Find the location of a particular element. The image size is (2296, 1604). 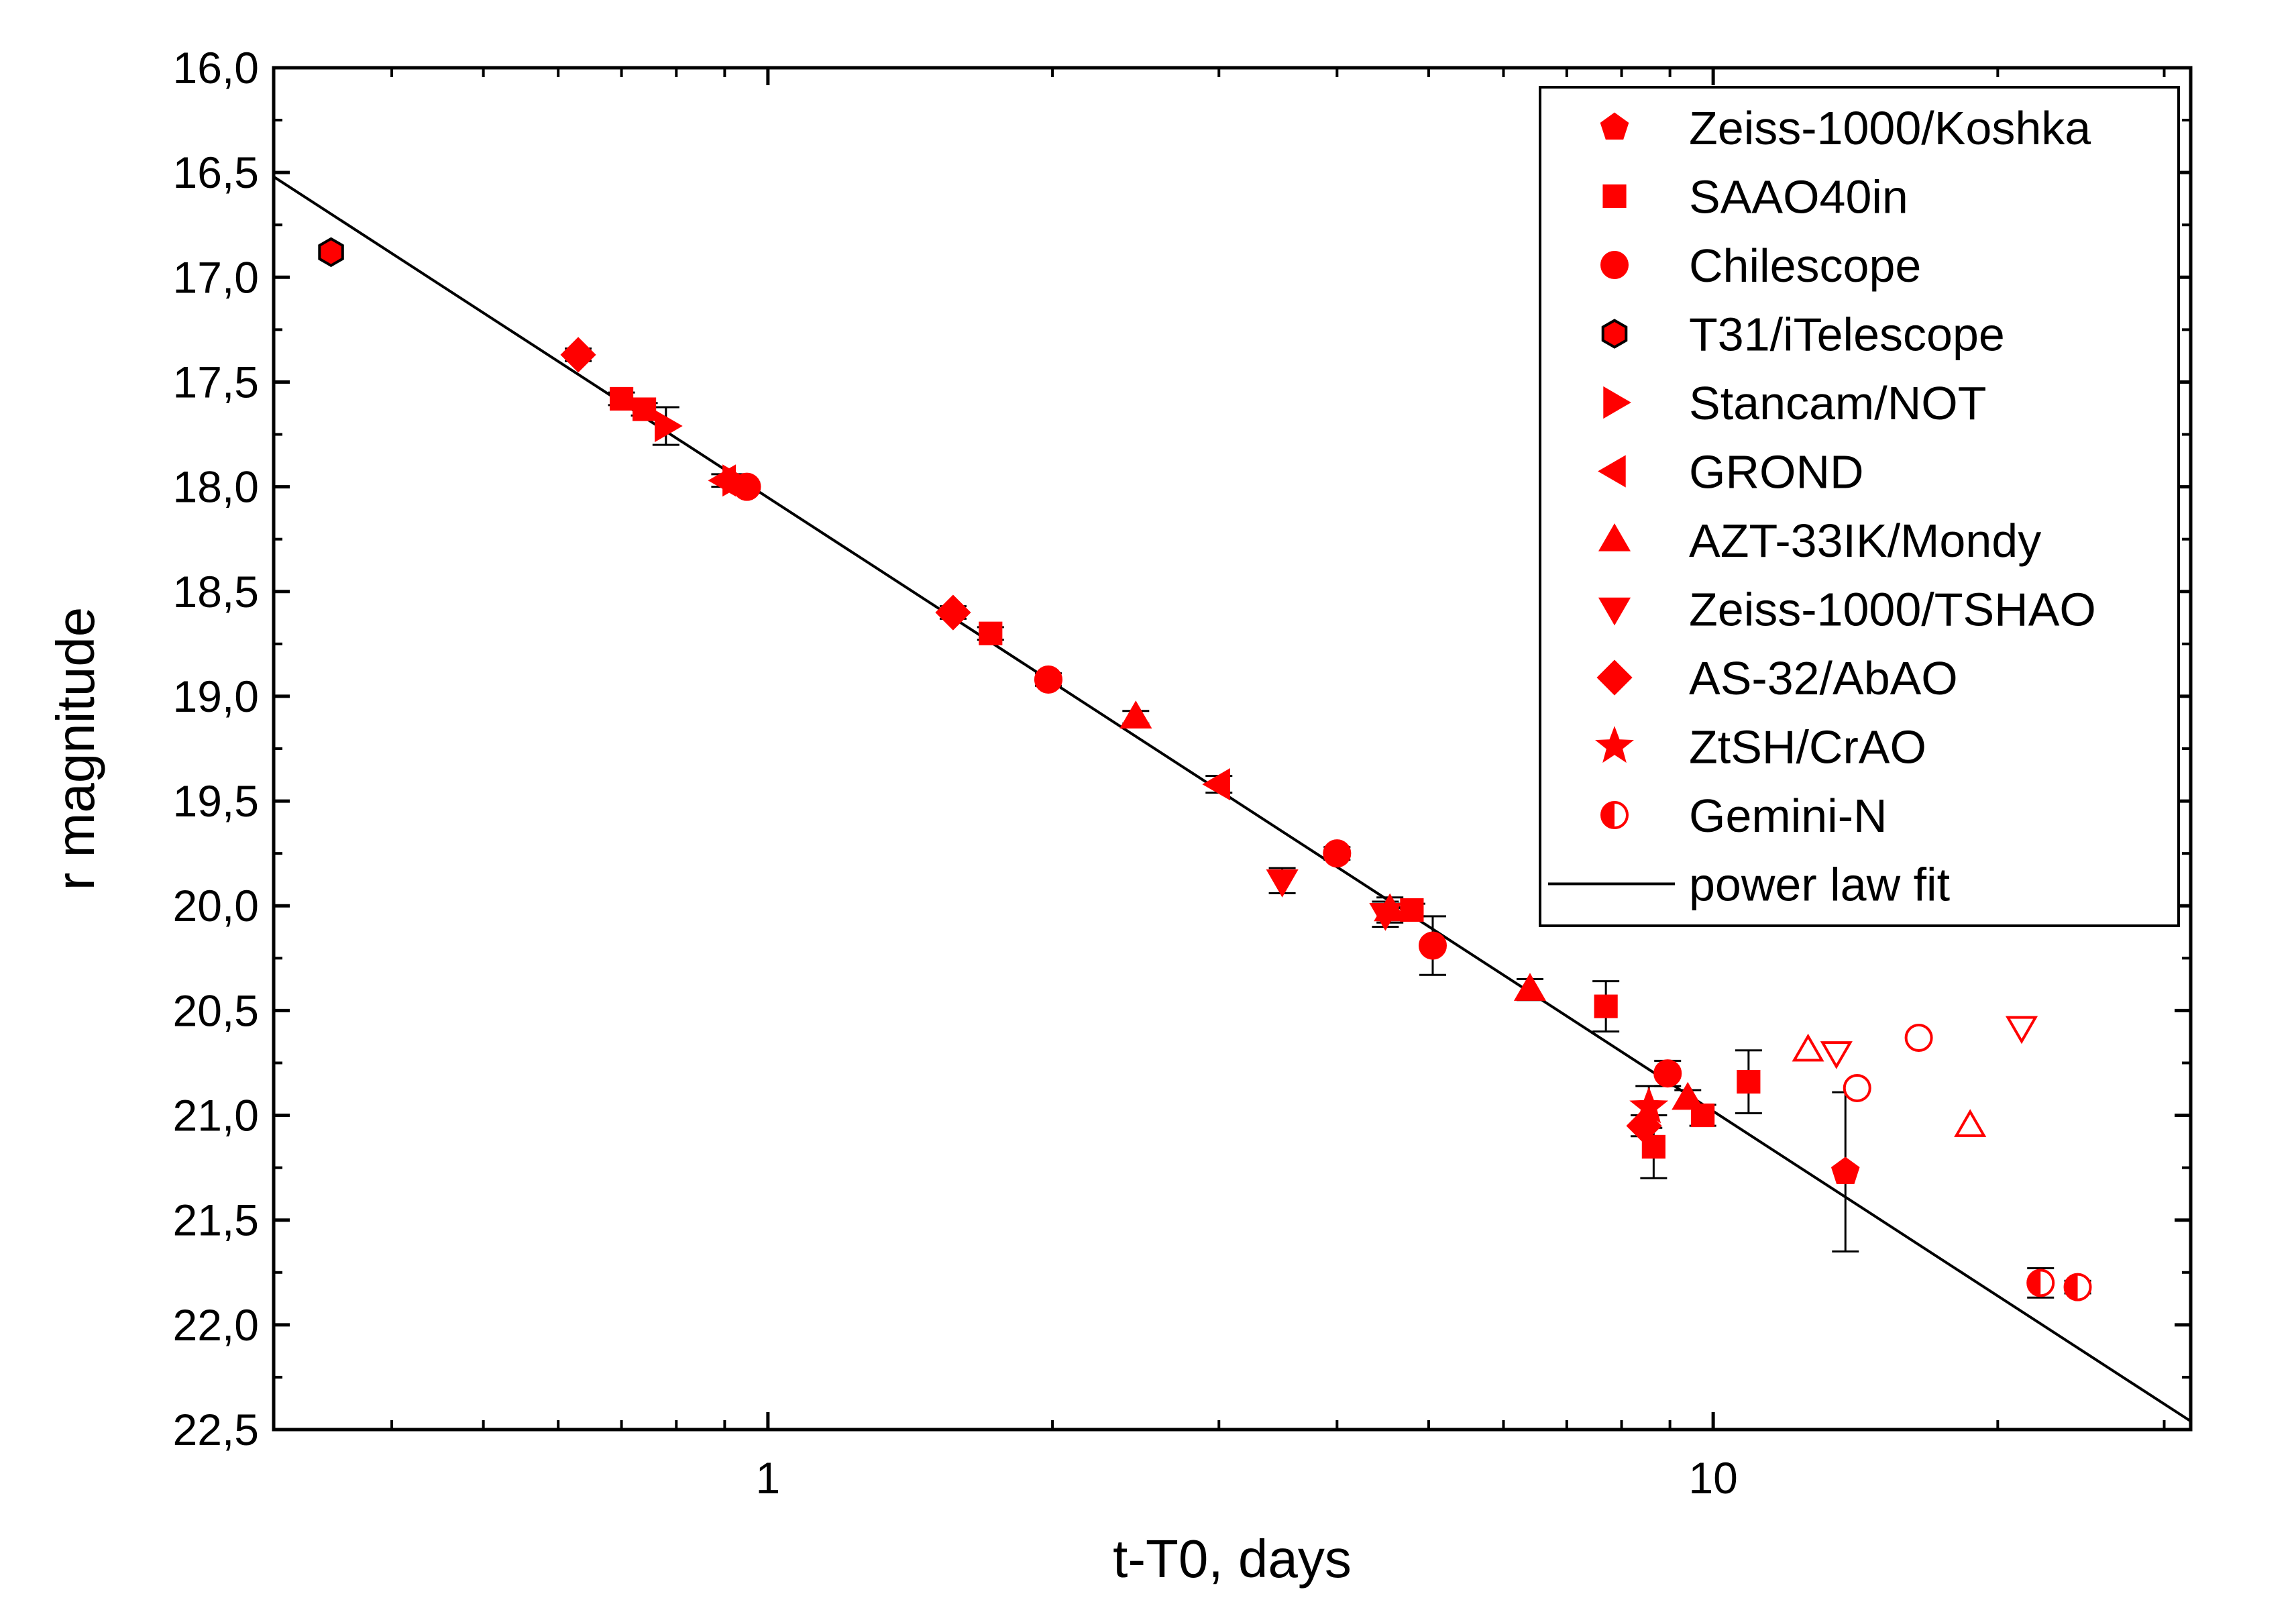

legend-marker-saao40in is located at coordinates (1615, 196).